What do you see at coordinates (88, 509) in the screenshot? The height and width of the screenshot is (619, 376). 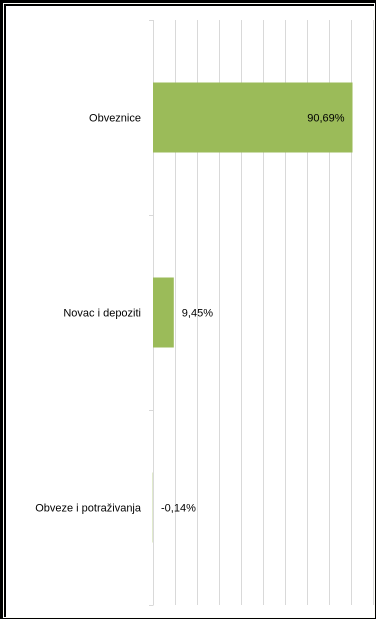 I see `category-label: Obveze i potraživanja` at bounding box center [88, 509].